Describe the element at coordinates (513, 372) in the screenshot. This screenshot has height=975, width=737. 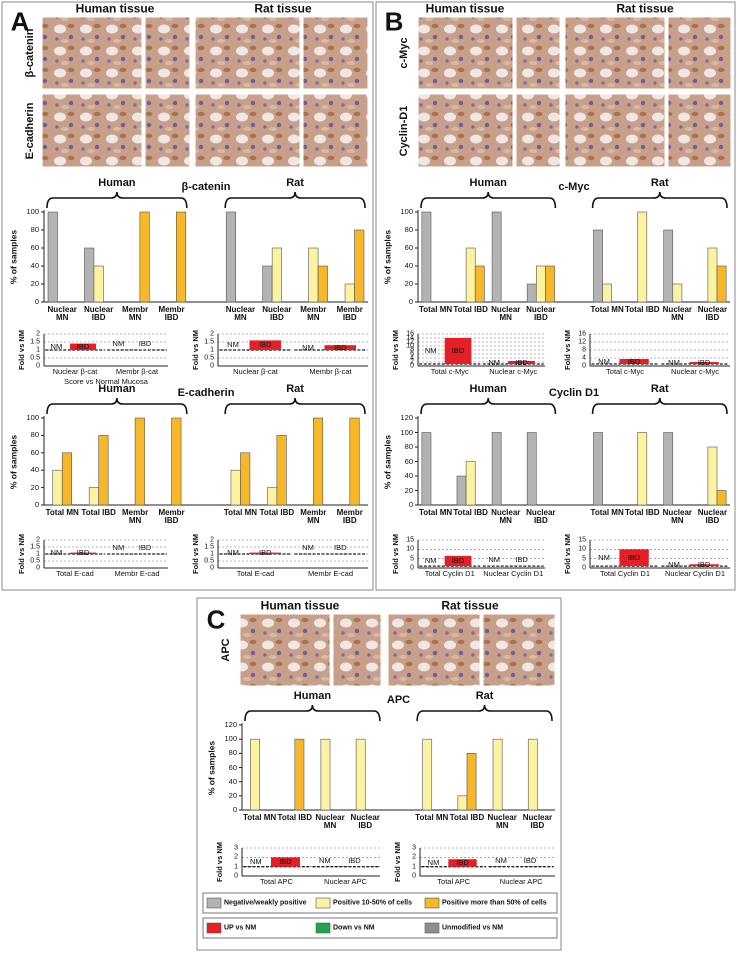
I see `x-tick-label: Nuclear c-Myc` at that location.